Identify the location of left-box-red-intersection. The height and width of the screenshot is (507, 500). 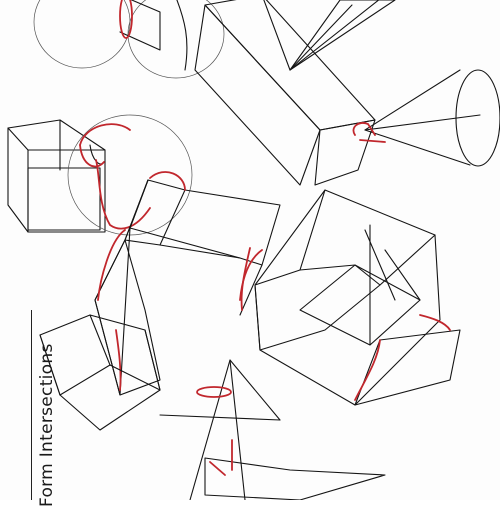
(115, 176).